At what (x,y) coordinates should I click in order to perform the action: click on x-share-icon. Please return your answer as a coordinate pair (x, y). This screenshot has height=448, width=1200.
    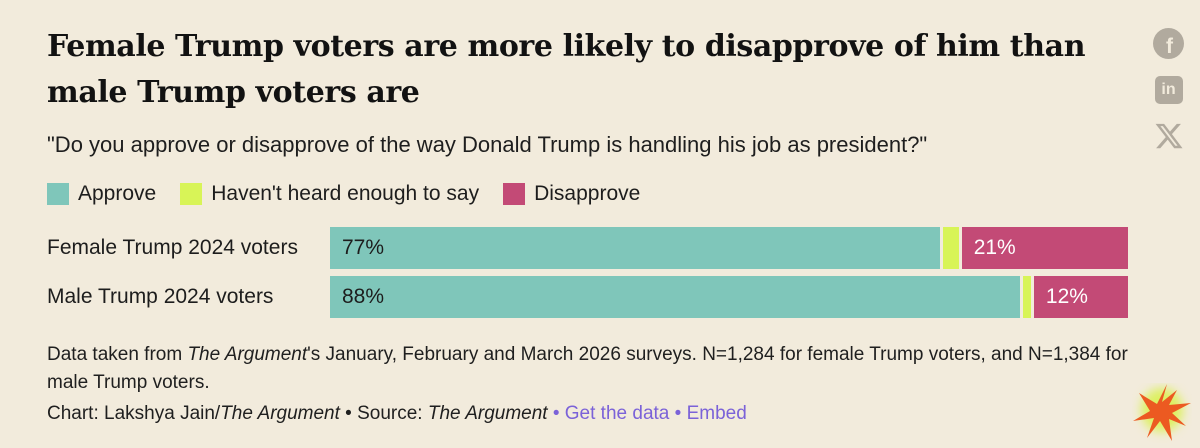
    Looking at the image, I should click on (1169, 136).